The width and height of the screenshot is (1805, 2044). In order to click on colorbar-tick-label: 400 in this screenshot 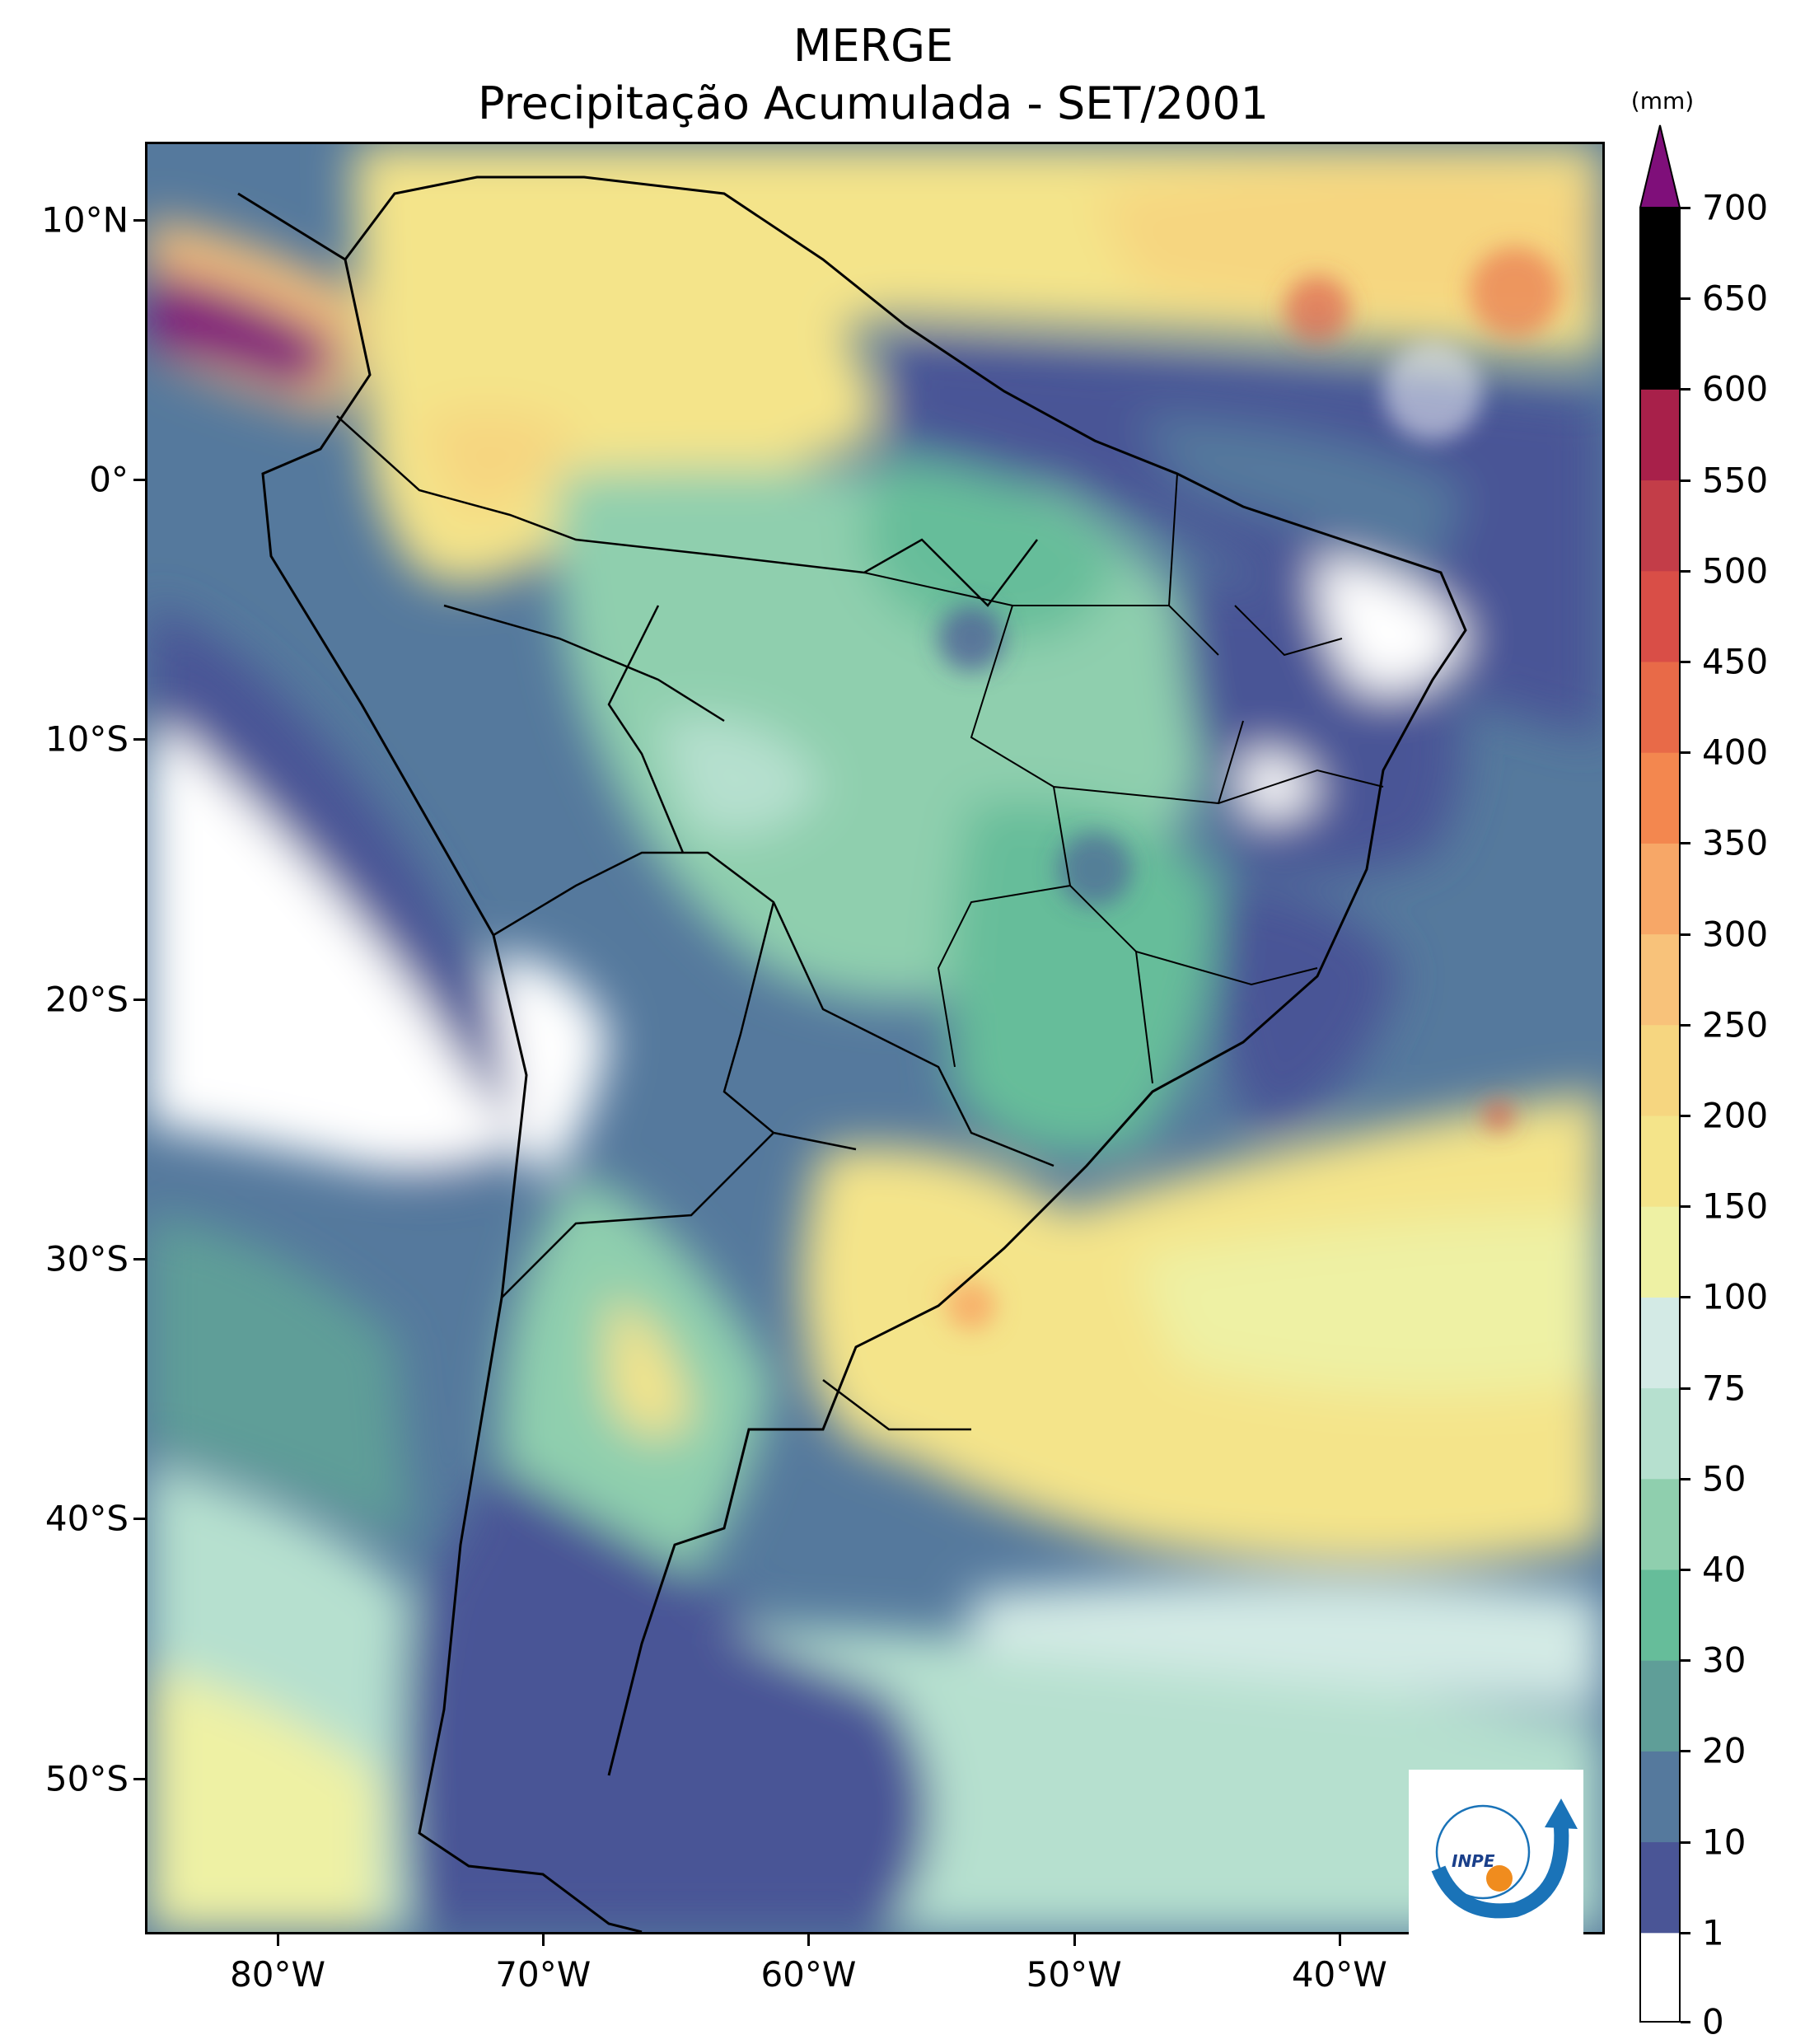, I will do `click(1736, 752)`.